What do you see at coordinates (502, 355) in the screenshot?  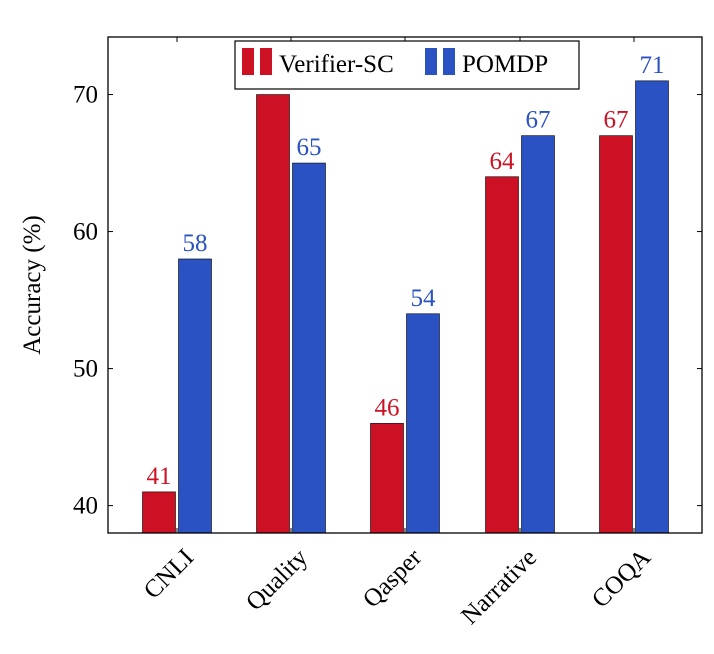 I see `bar-verifier-sc-narrative` at bounding box center [502, 355].